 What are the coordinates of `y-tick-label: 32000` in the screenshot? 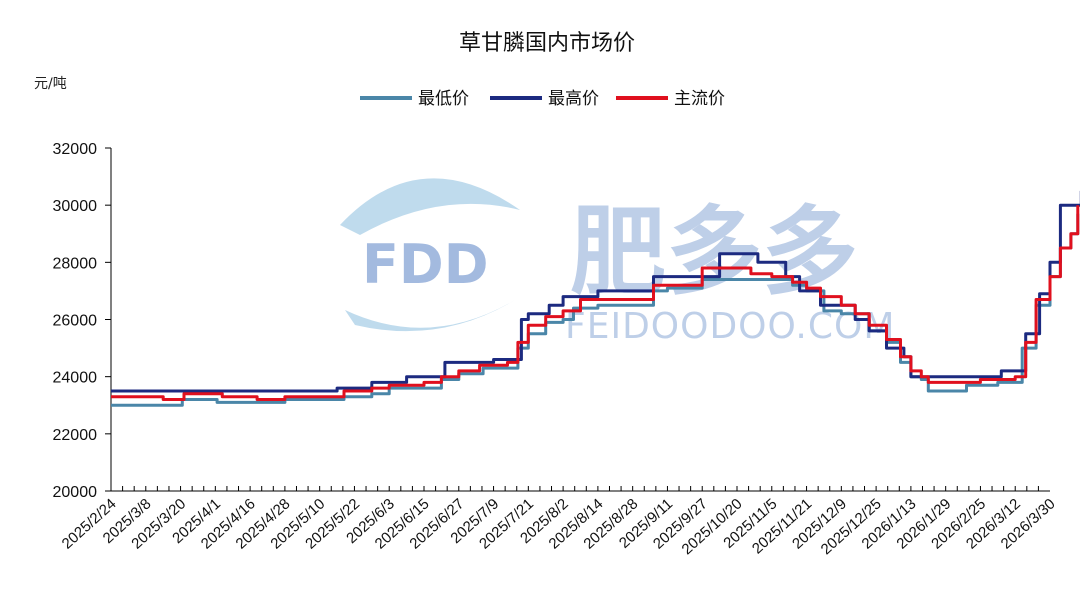 It's located at (75, 149).